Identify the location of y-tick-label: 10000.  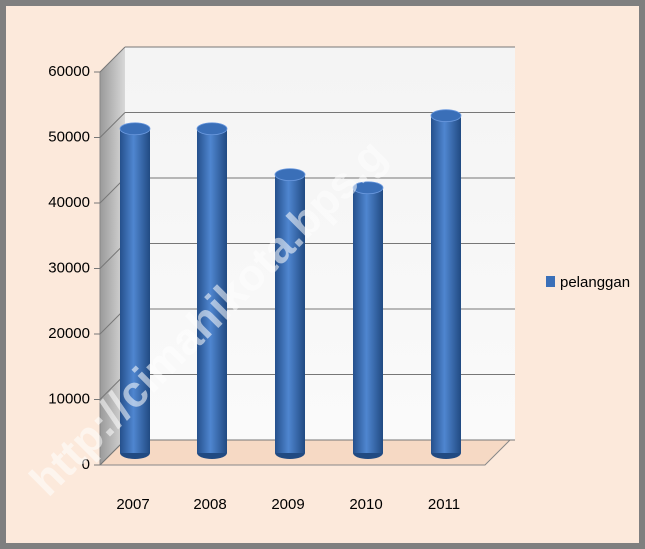
(69, 398).